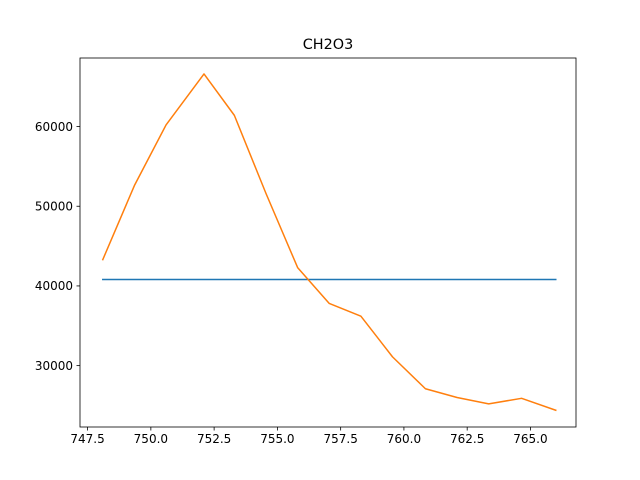 The height and width of the screenshot is (480, 640). What do you see at coordinates (309, 436) in the screenshot?
I see `x-axis: 747.5 750.0 752.5 755.0 757.5 760.0 762.5 765.0` at bounding box center [309, 436].